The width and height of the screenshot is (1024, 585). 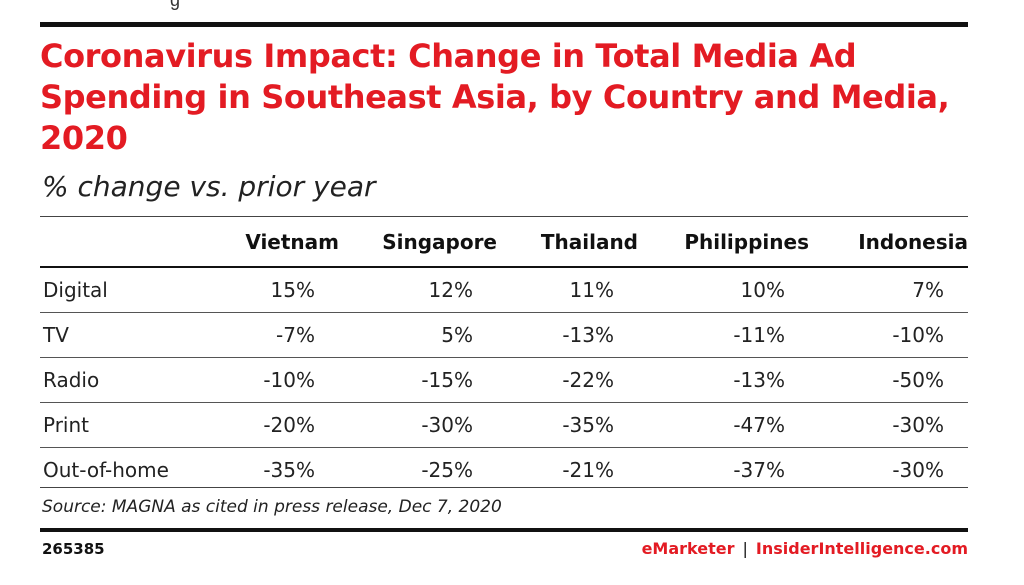 I want to click on column-header: Singapore, so click(x=418, y=243).